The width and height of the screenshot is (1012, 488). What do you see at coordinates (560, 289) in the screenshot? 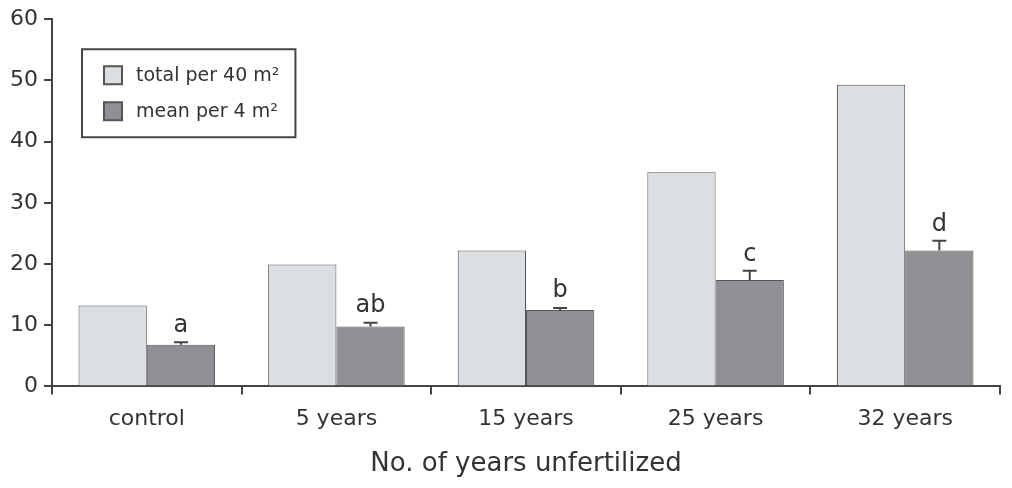
I see `annotation: b` at bounding box center [560, 289].